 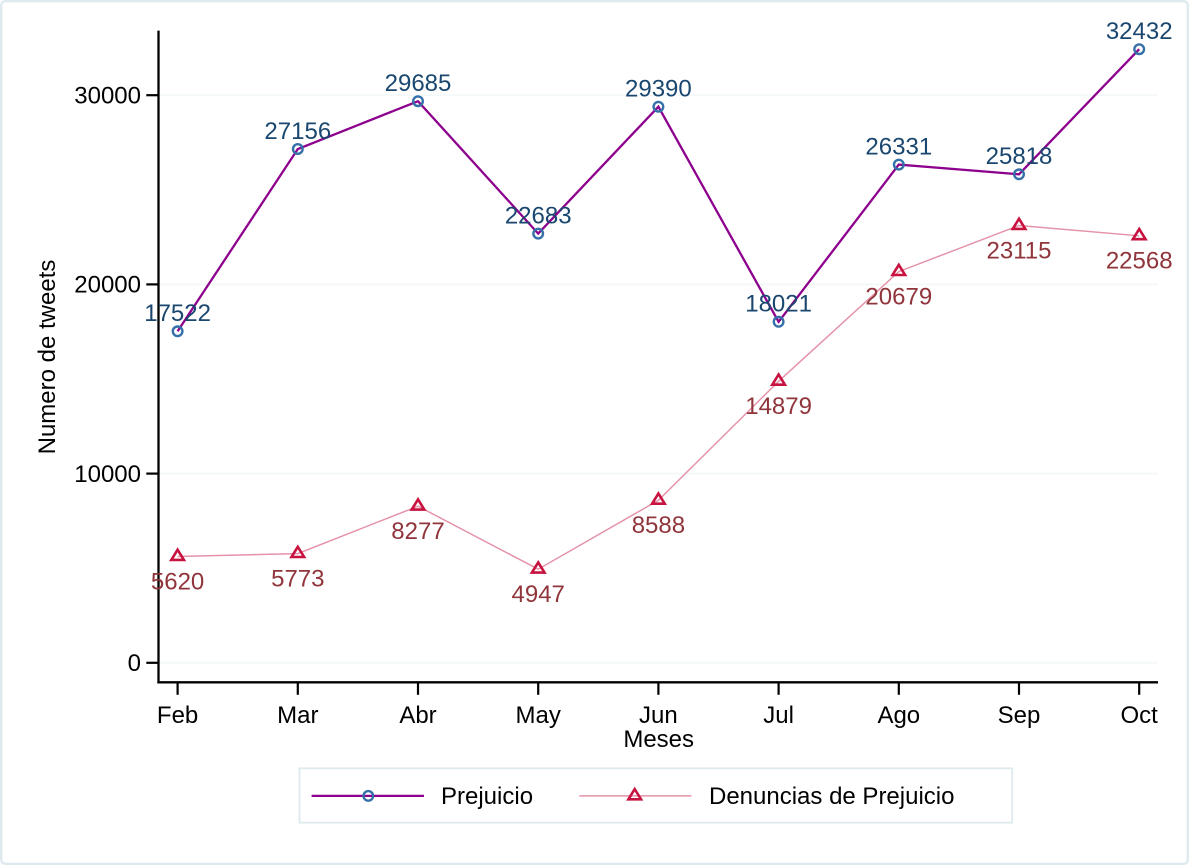 I want to click on svg-text: 27156, so click(x=297, y=131).